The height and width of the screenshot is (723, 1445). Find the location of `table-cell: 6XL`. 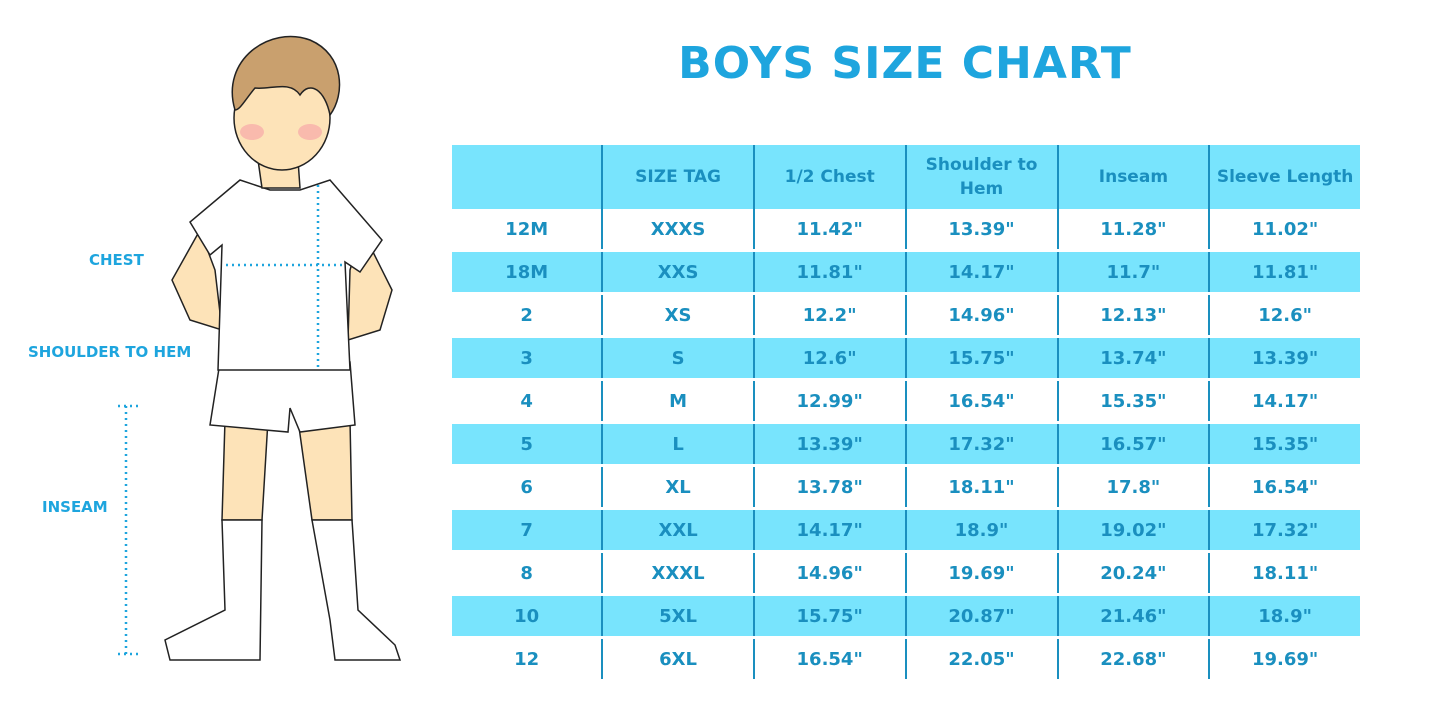

table-cell: 6XL is located at coordinates (677, 658).